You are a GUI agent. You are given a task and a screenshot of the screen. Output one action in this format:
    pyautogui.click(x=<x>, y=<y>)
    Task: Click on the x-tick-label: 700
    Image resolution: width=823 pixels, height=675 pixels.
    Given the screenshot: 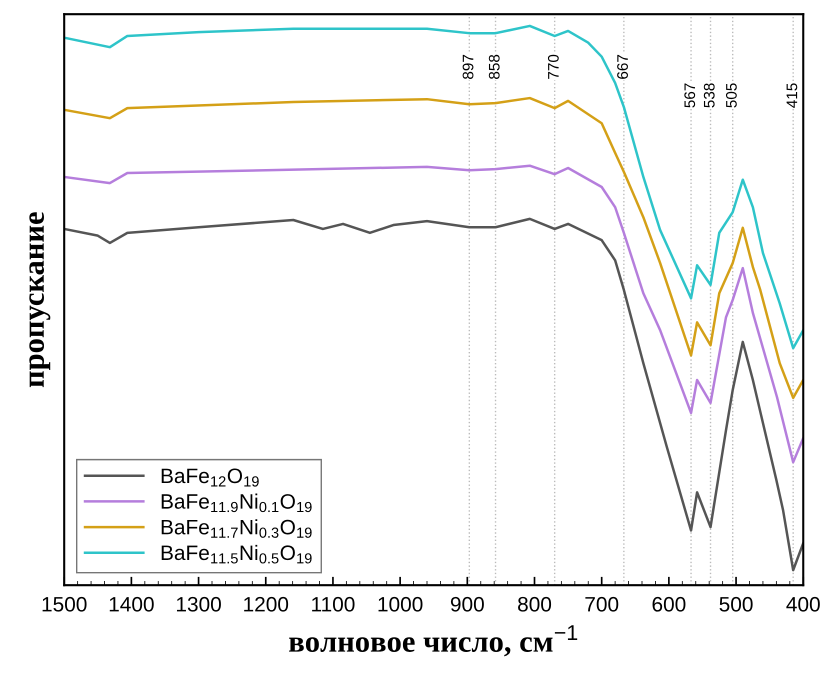 What is the action you would take?
    pyautogui.click(x=601, y=604)
    